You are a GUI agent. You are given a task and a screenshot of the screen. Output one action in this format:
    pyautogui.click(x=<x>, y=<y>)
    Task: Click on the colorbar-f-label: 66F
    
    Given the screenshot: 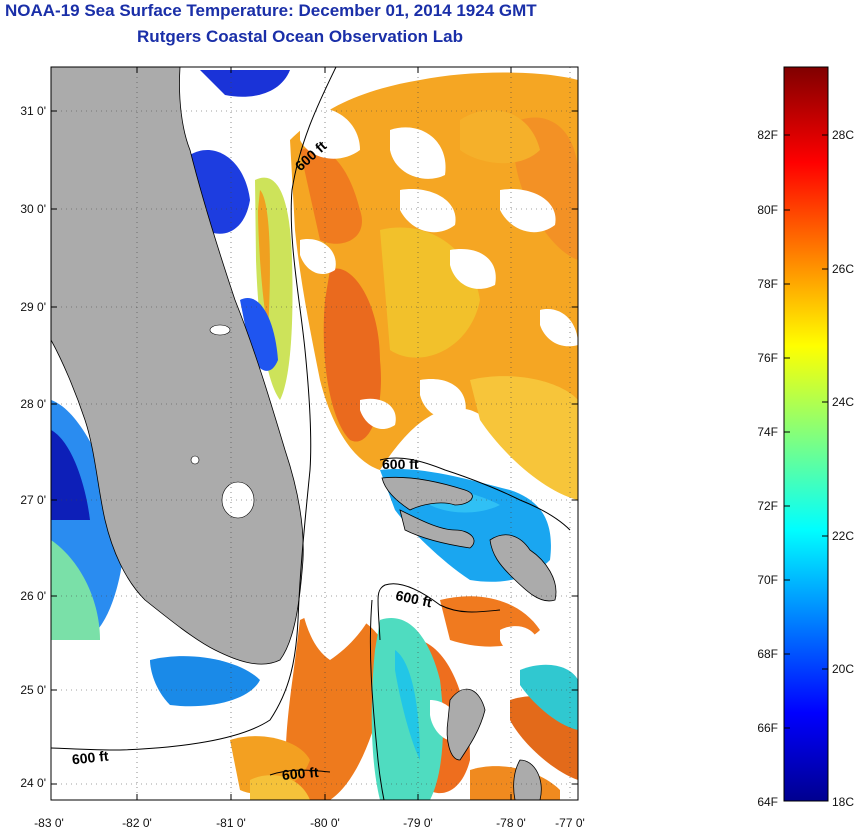 What is the action you would take?
    pyautogui.click(x=767, y=728)
    